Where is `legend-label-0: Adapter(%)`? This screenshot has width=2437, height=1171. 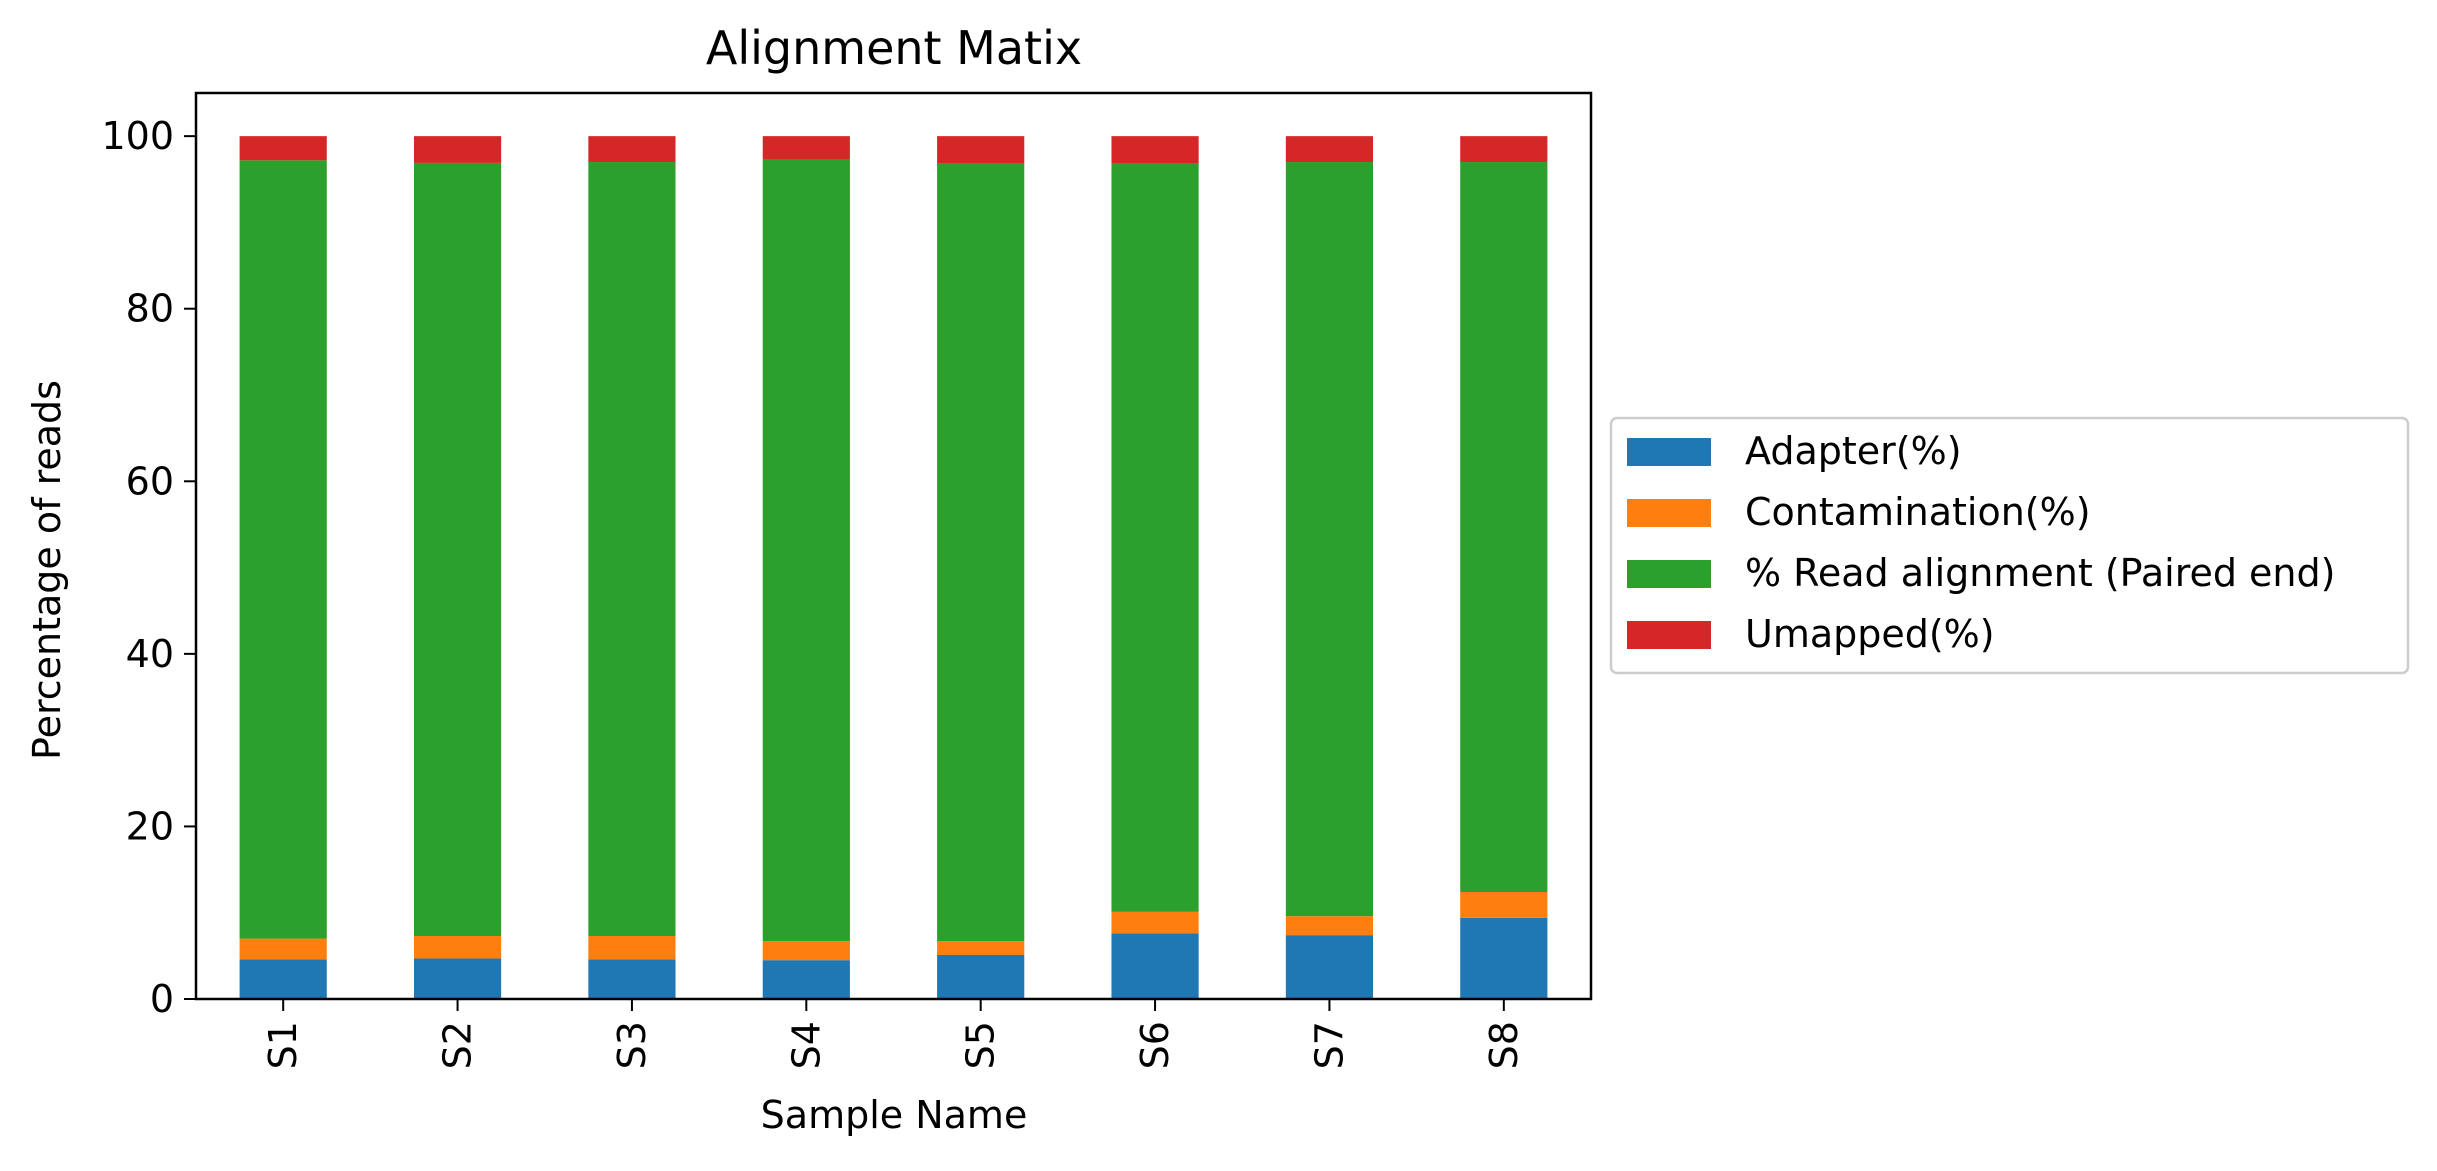
legend-label-0: Adapter(%) is located at coordinates (1853, 451).